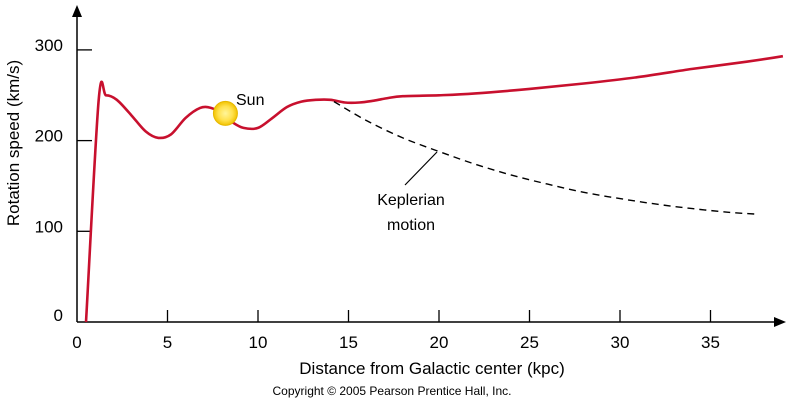 This screenshot has width=791, height=401. I want to click on y-ticks: 0 100 200 300, so click(63, 180).